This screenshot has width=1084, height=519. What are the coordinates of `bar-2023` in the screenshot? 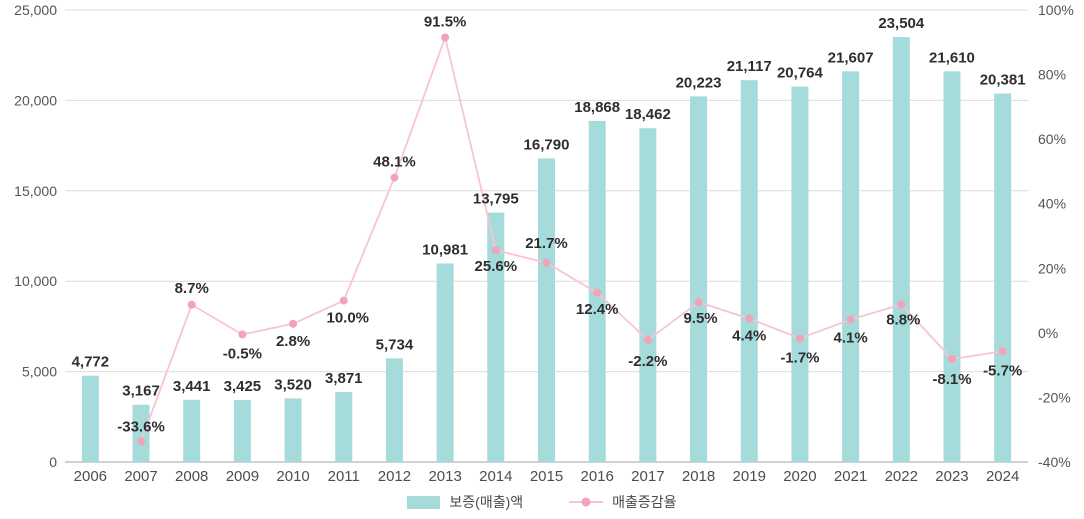 It's located at (952, 266).